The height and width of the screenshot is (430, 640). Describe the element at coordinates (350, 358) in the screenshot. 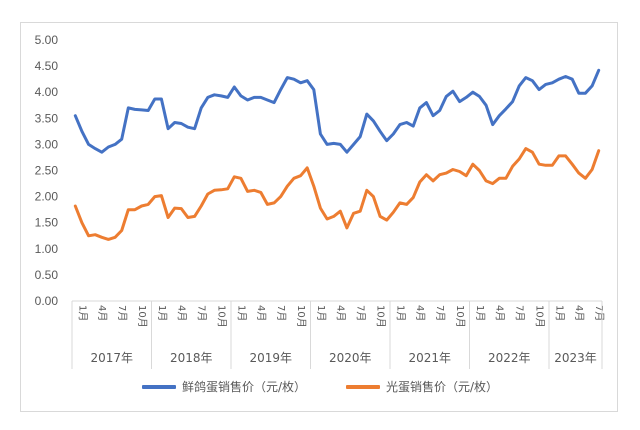

I see `year-label: 2020年` at that location.